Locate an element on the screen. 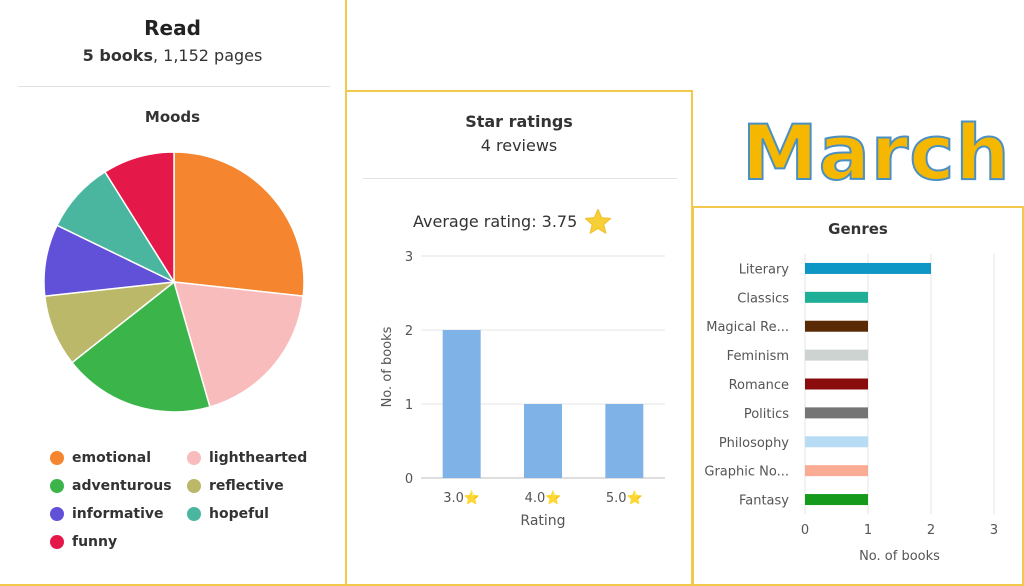  y-tick-label: 0 is located at coordinates (409, 479).